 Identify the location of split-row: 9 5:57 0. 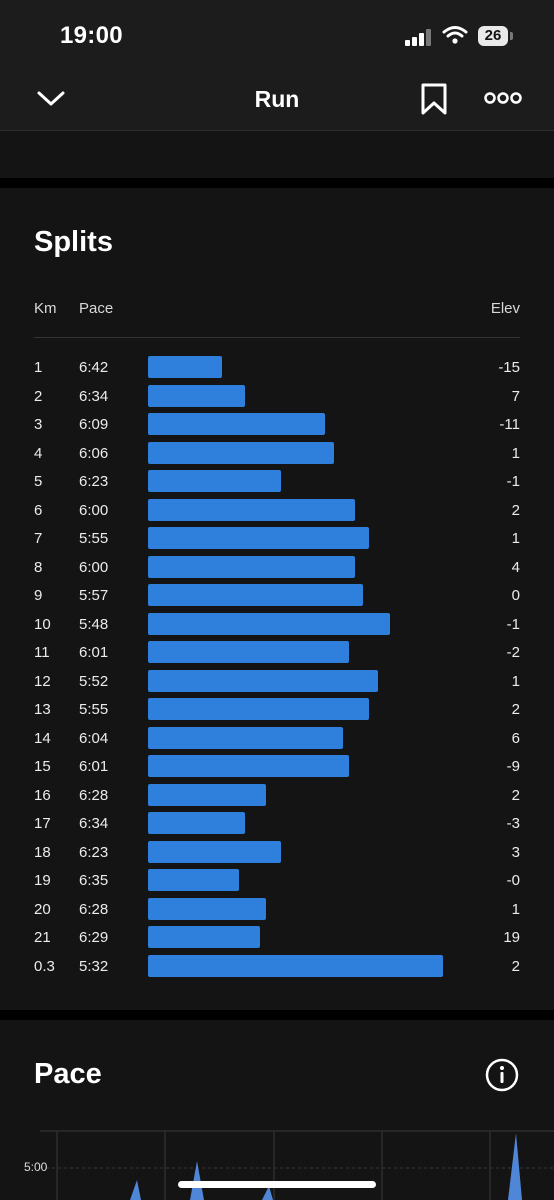
(277, 595).